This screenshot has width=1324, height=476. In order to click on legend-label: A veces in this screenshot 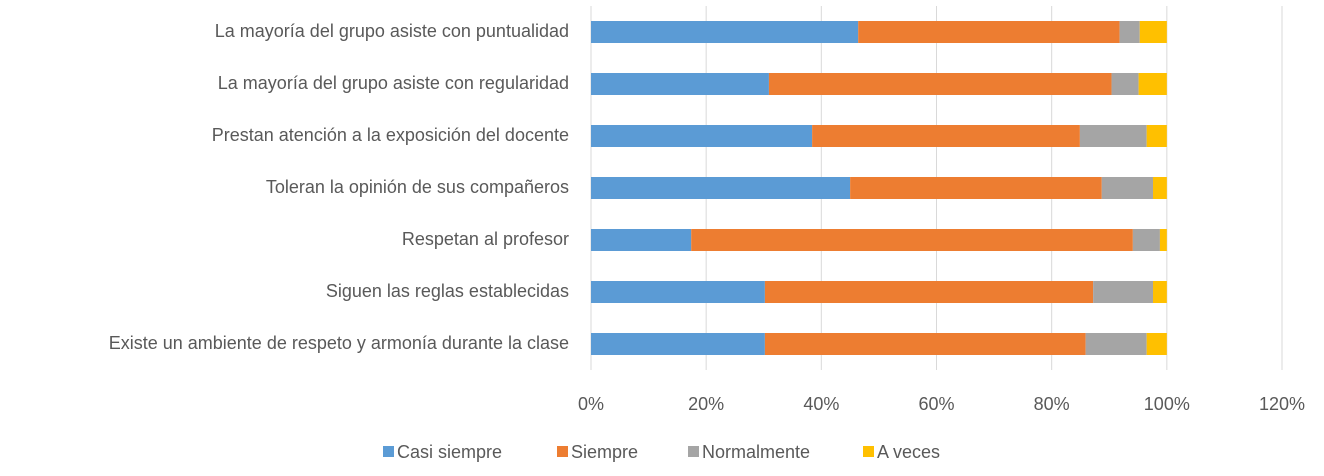, I will do `click(908, 452)`.